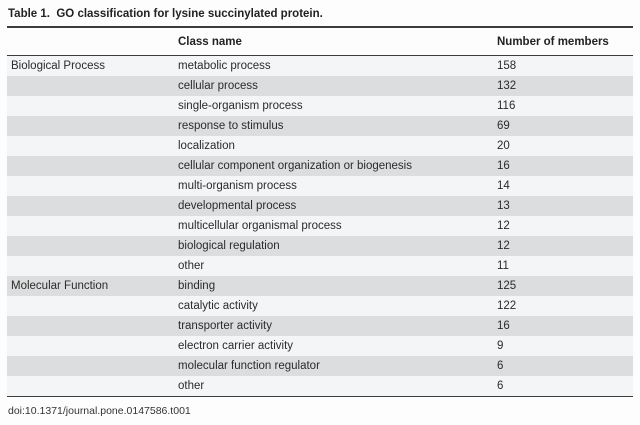  Describe the element at coordinates (218, 306) in the screenshot. I see `class-name-cell: catalytic activity` at that location.